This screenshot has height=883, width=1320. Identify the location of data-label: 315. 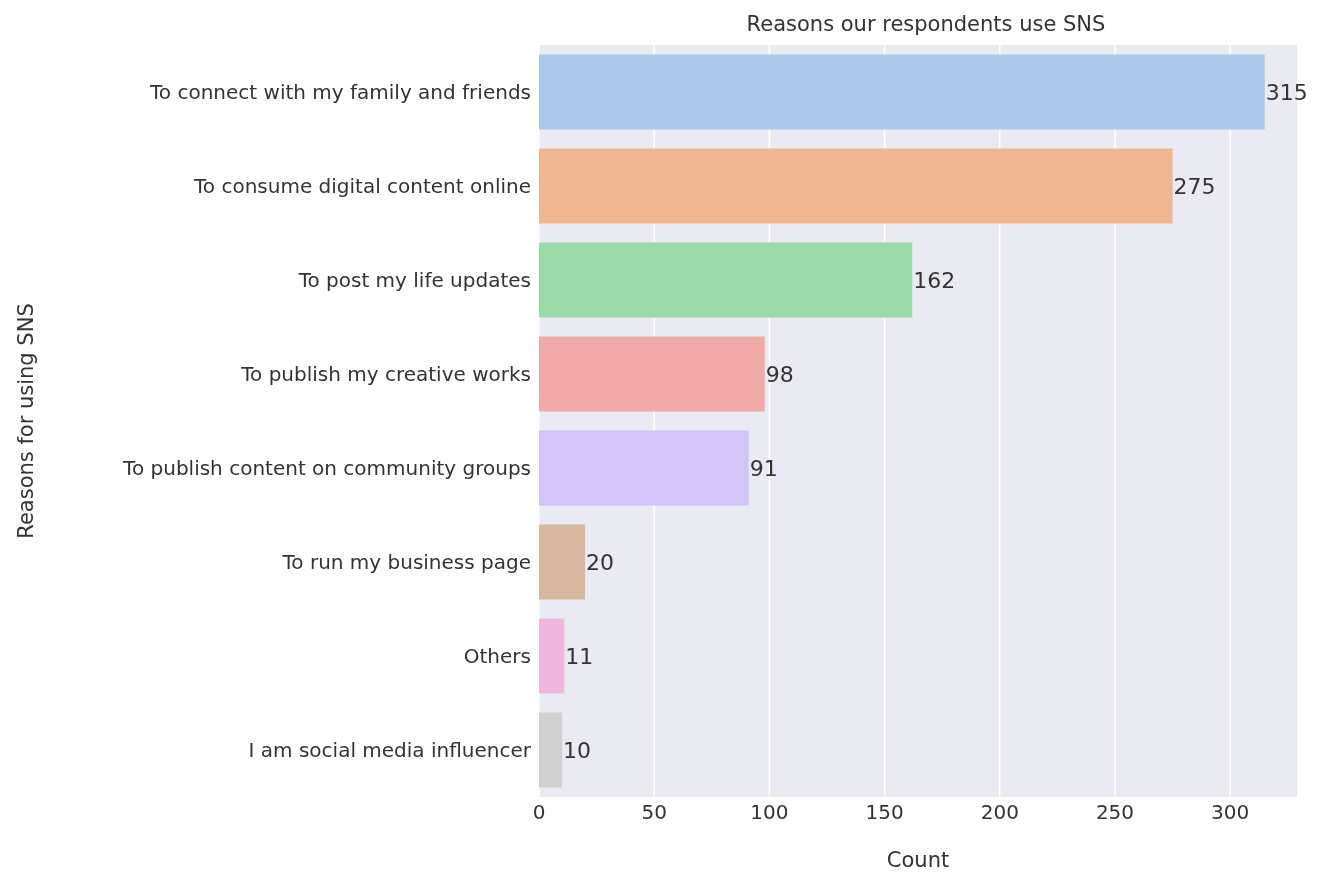
(1286, 92).